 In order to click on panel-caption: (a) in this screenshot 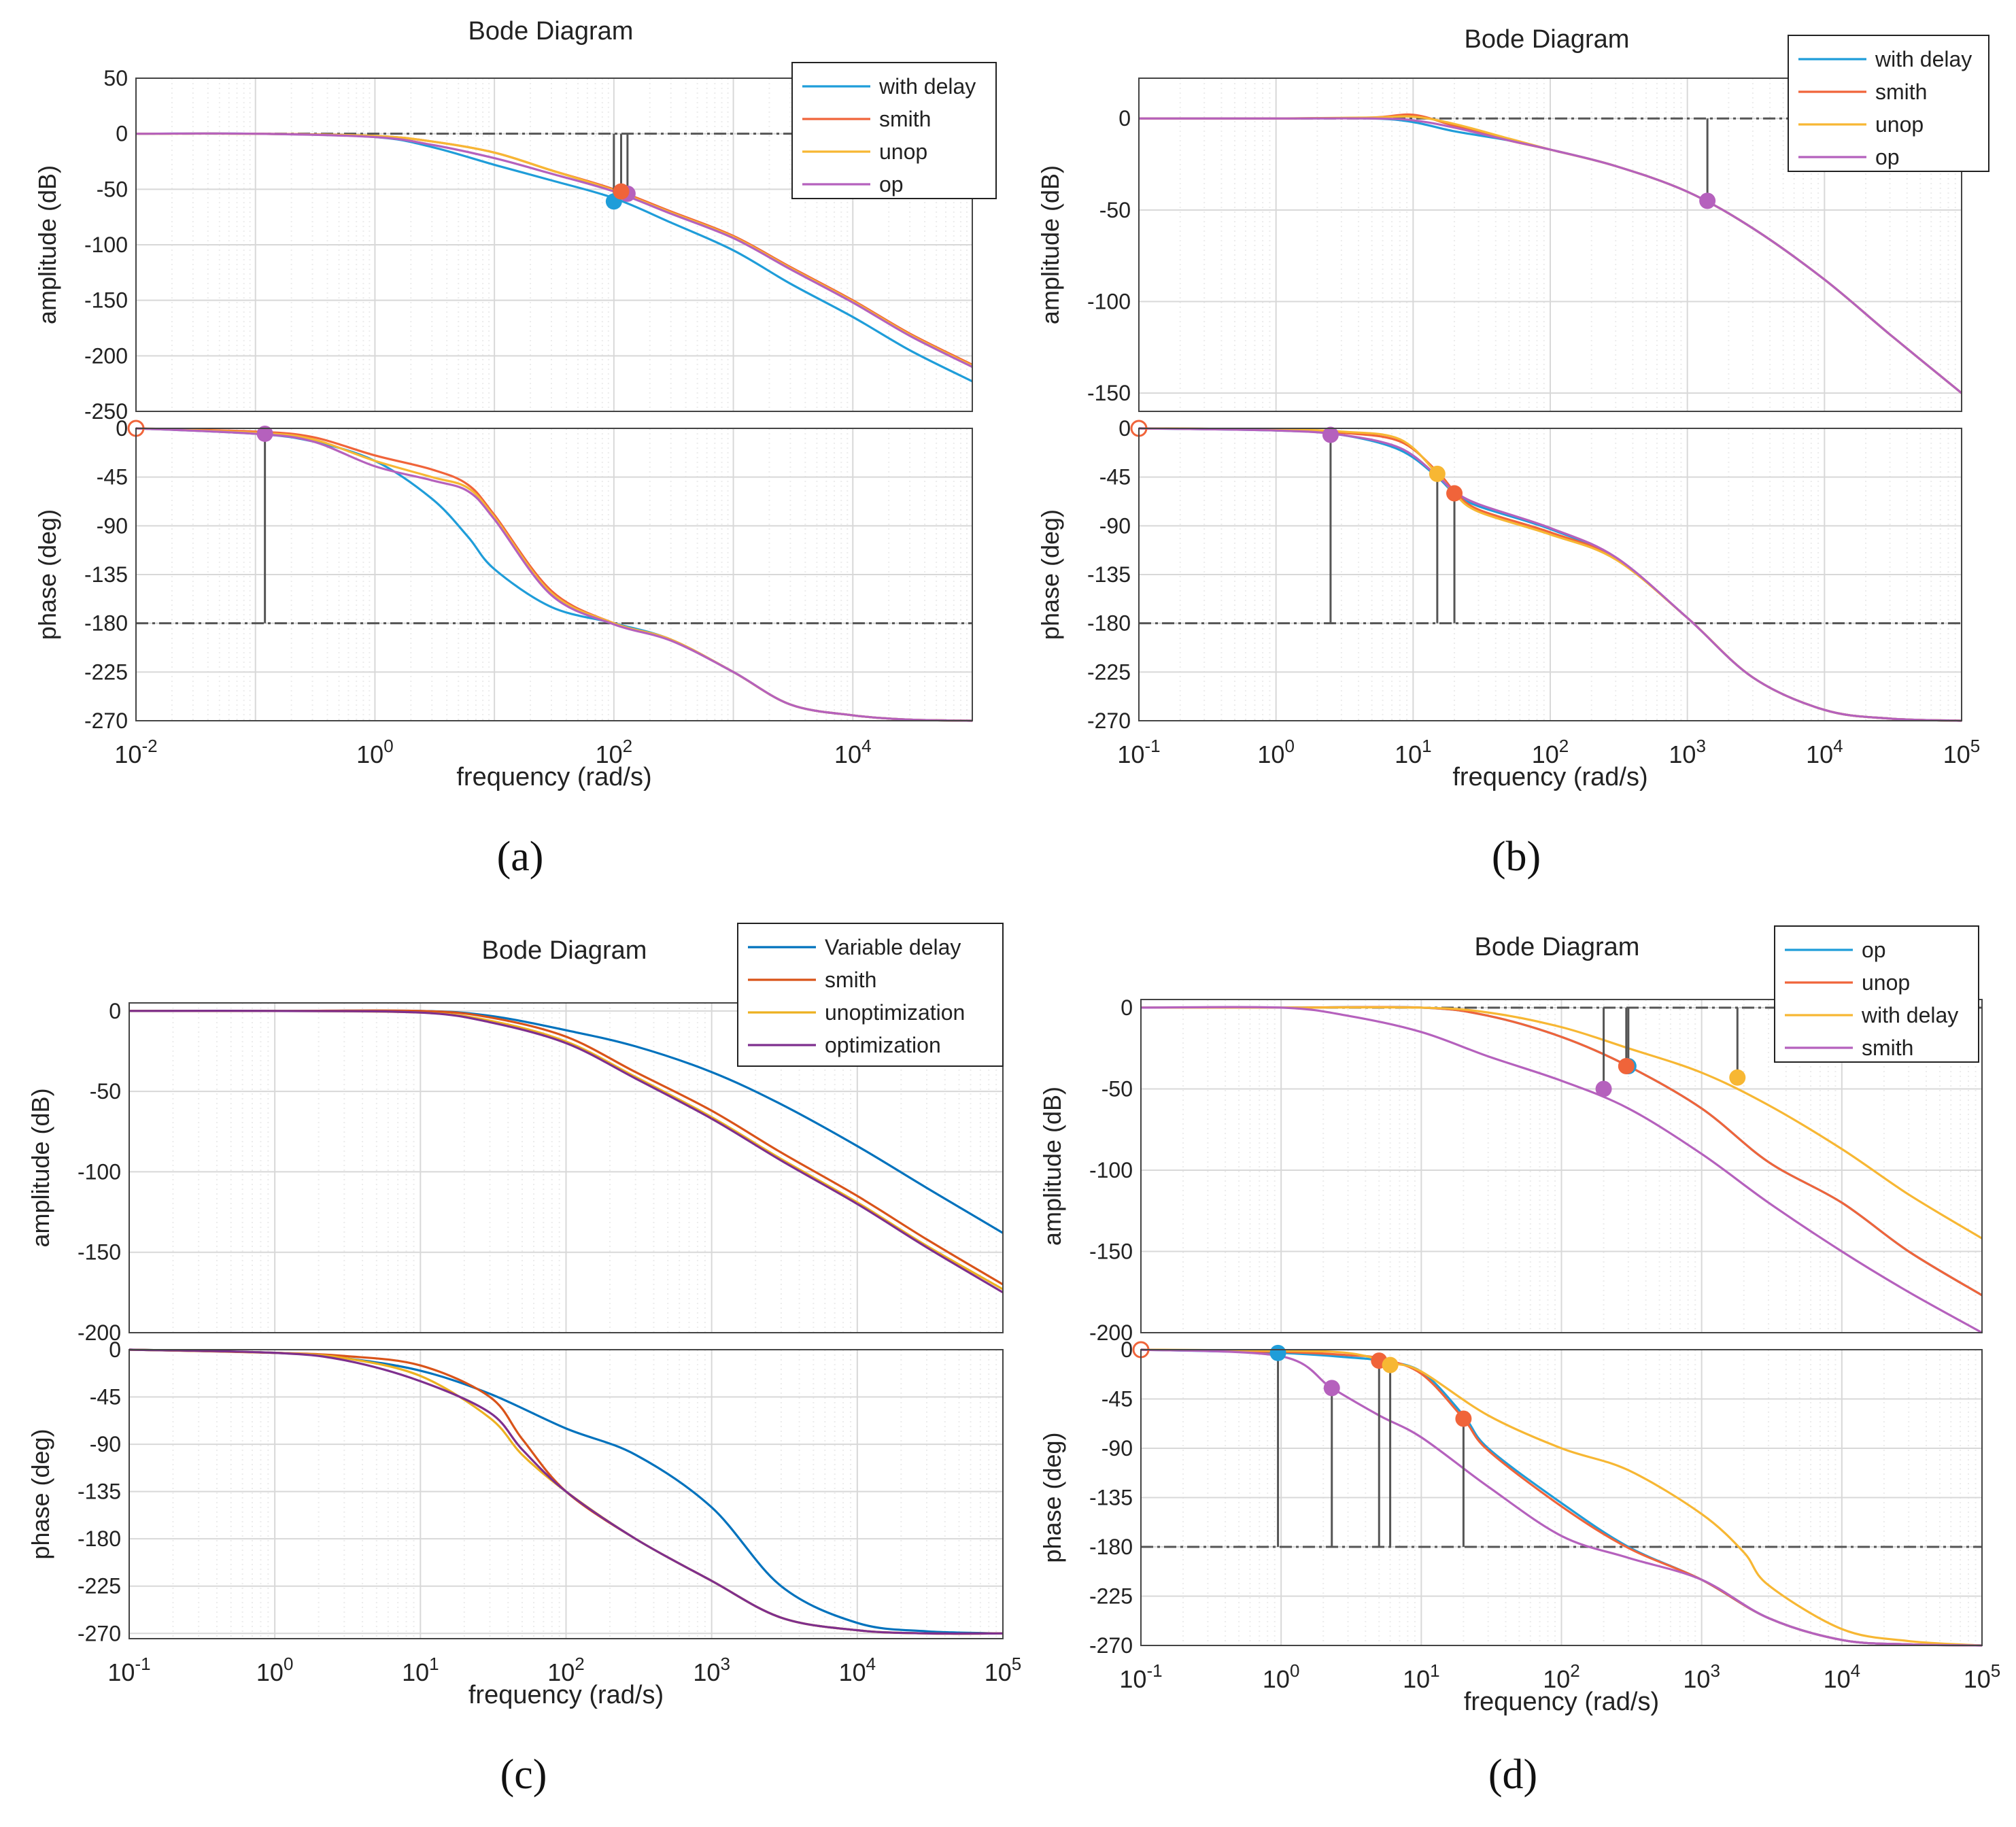, I will do `click(520, 857)`.